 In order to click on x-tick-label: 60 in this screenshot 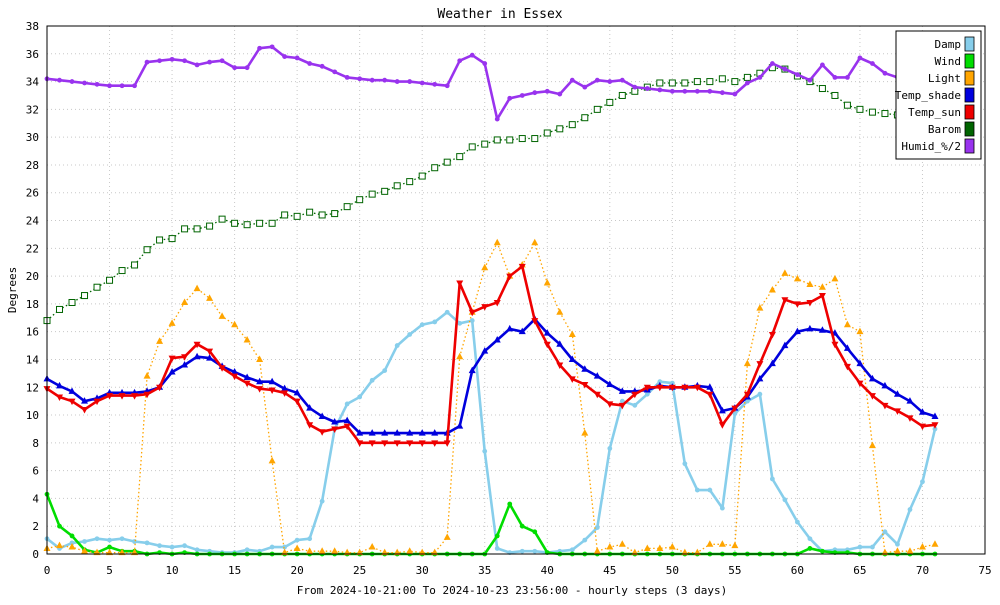, I will do `click(797, 570)`.